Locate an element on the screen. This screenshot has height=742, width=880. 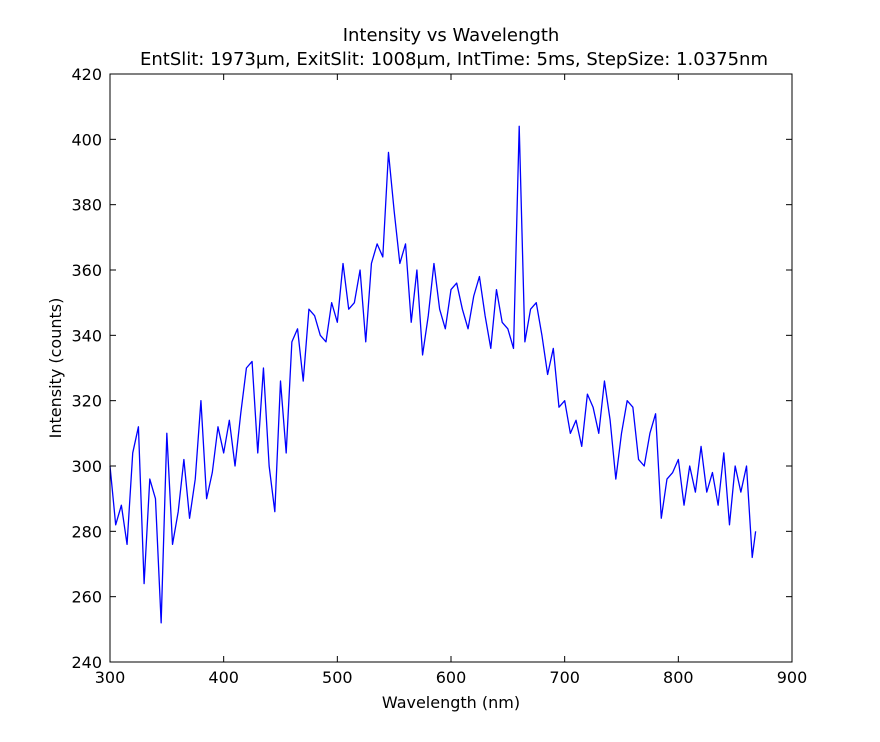
x-tick-label: 400 is located at coordinates (223, 677).